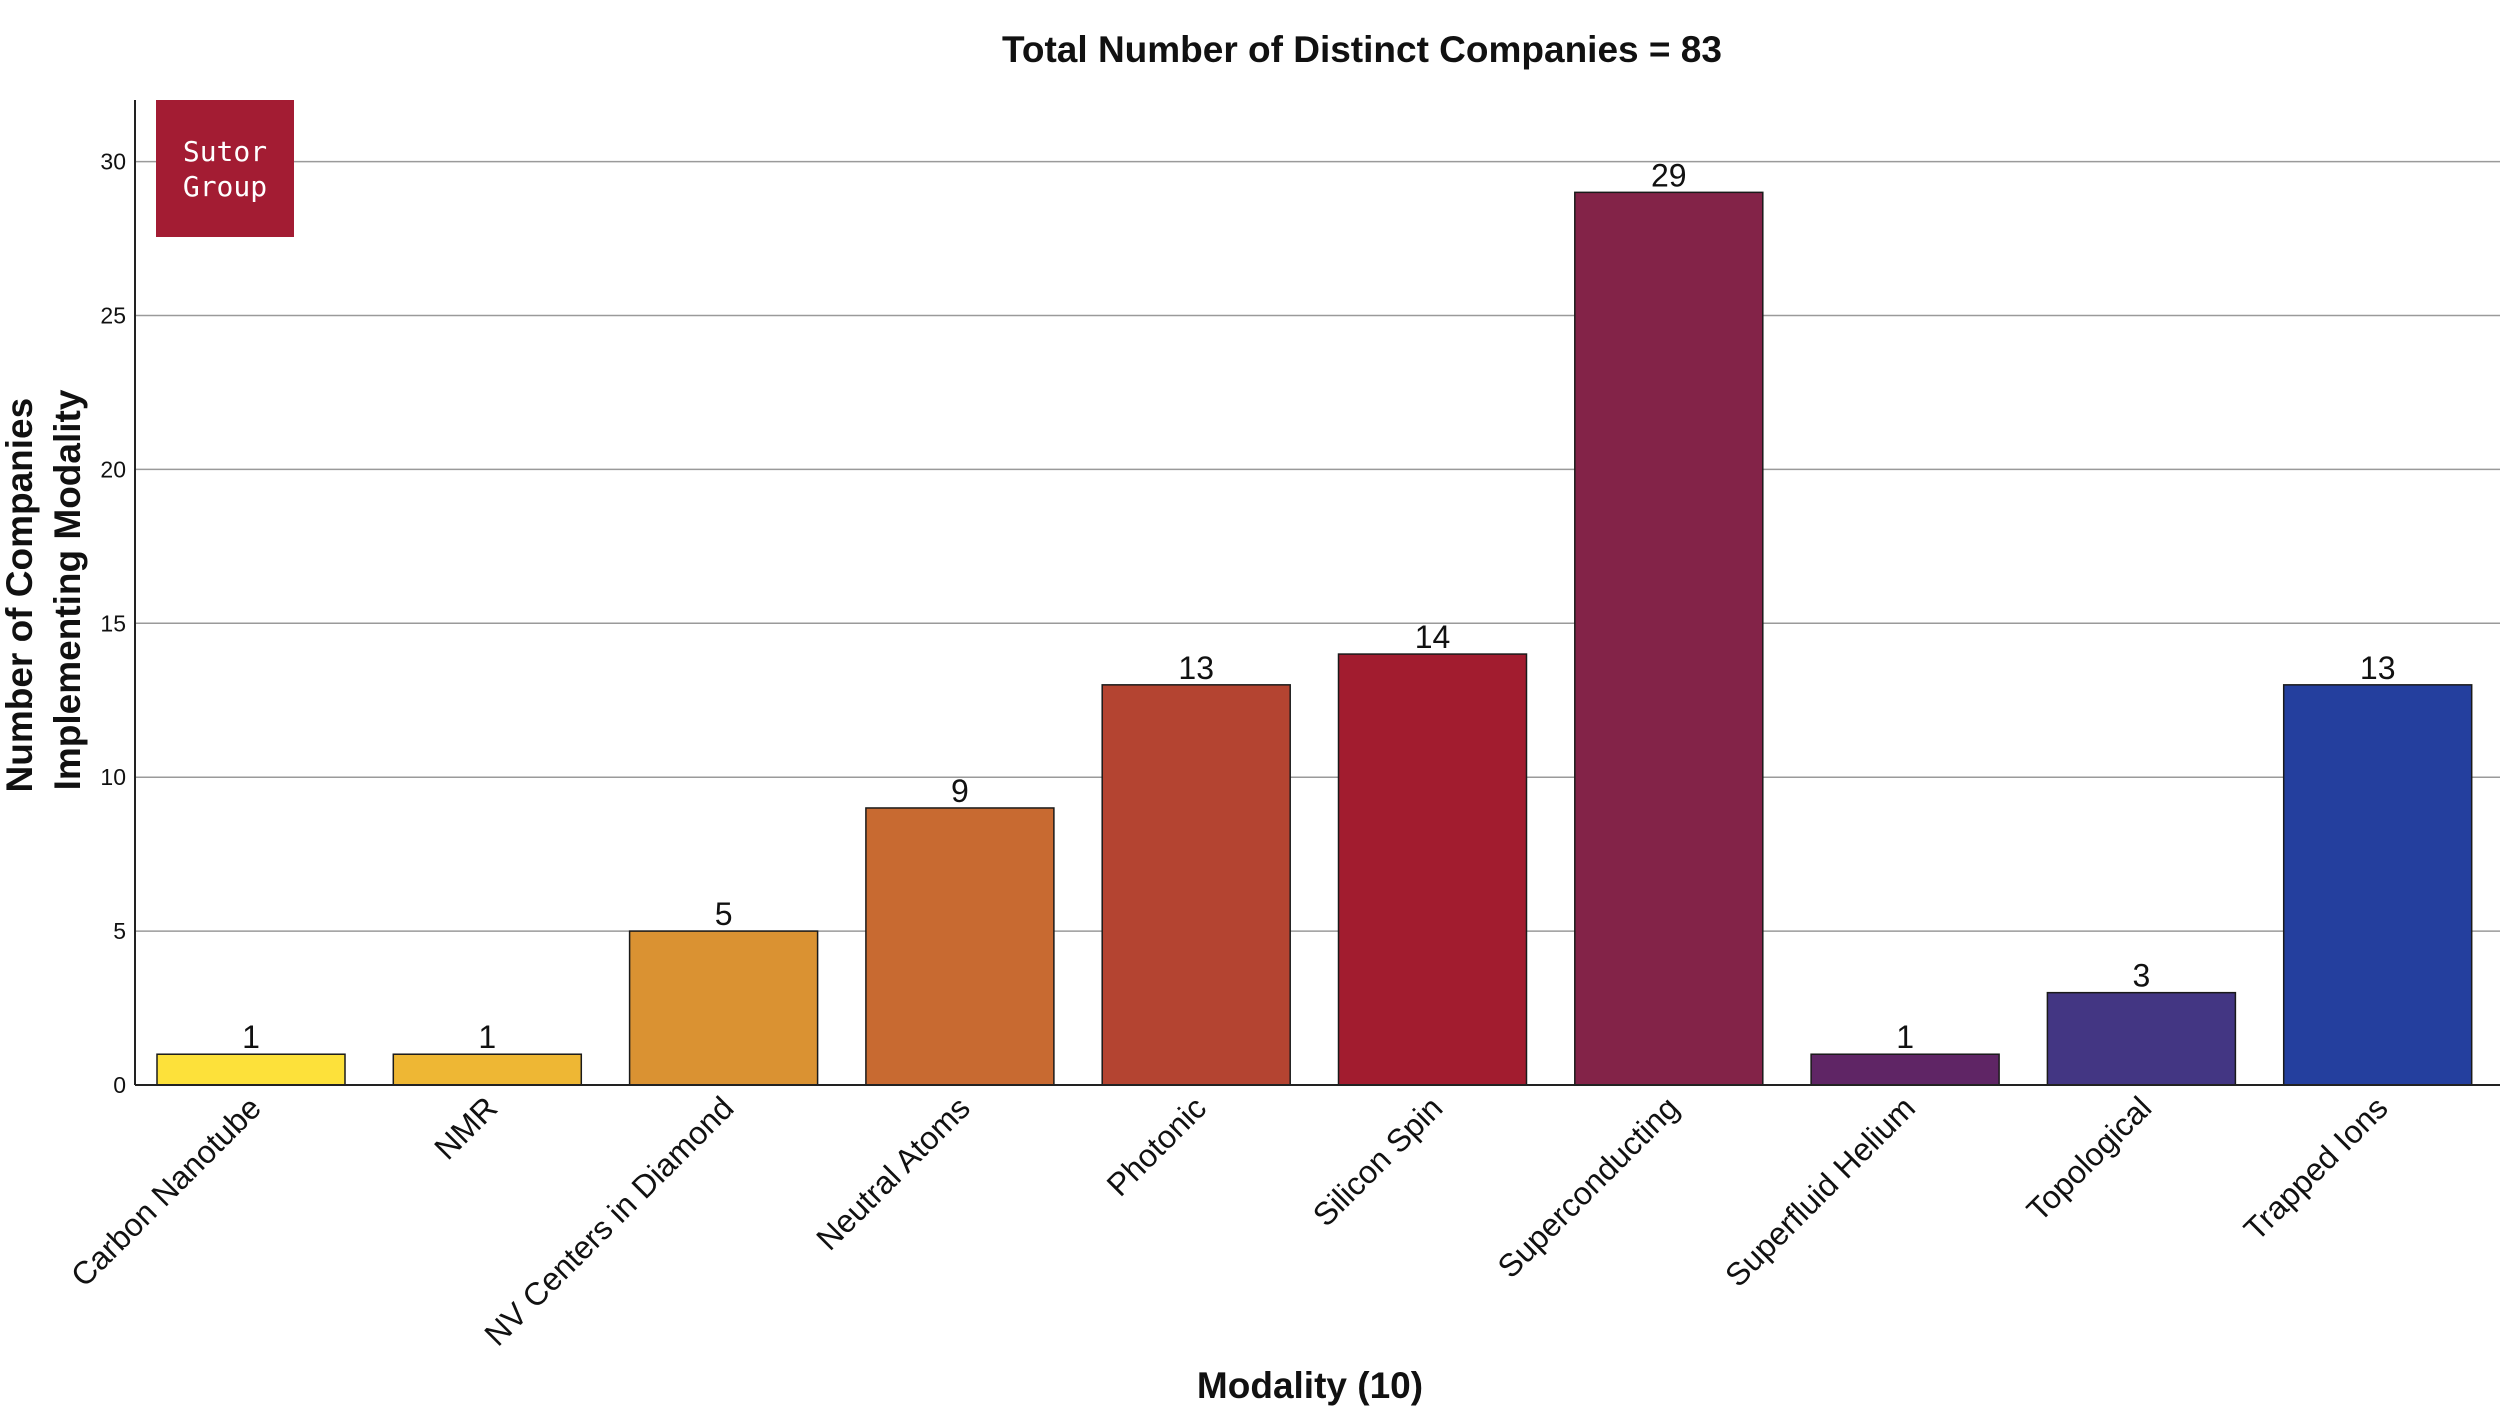  What do you see at coordinates (1157, 1146) in the screenshot?
I see `x-tick-label: Photonic` at bounding box center [1157, 1146].